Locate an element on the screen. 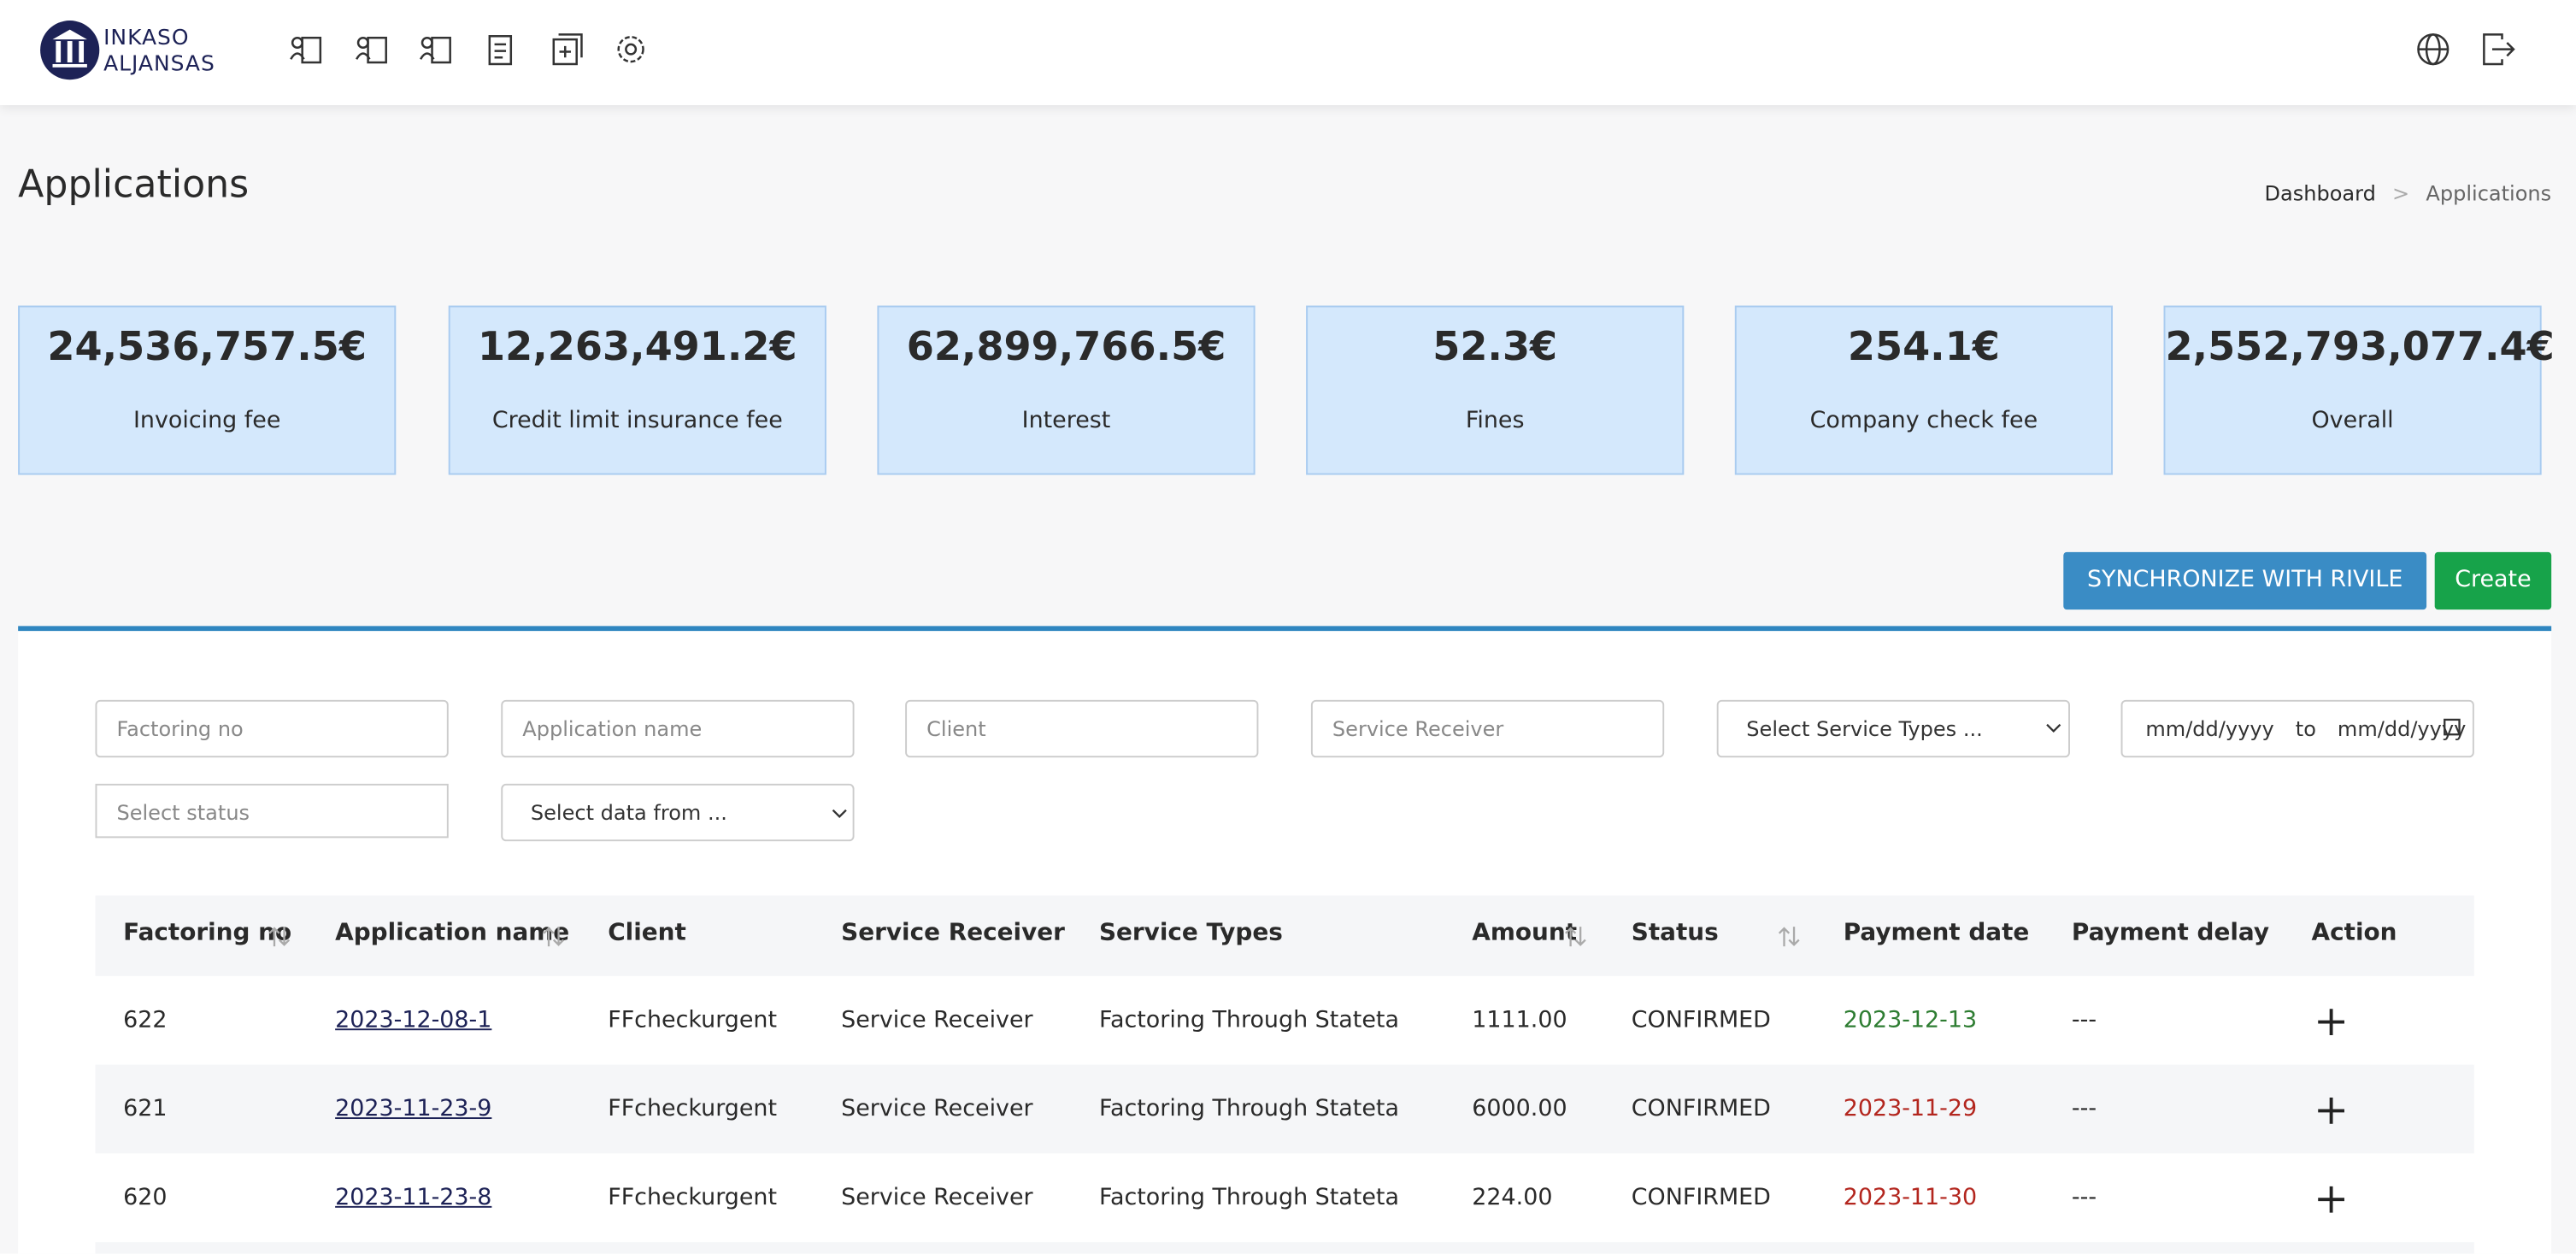  column-header: Payment date is located at coordinates (1936, 933).